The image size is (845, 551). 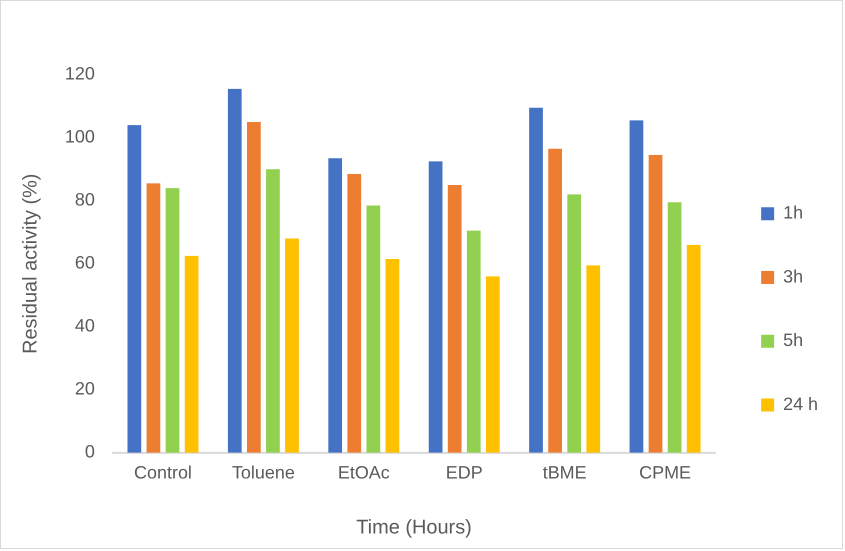 I want to click on y-tick-label: 20, so click(x=84, y=388).